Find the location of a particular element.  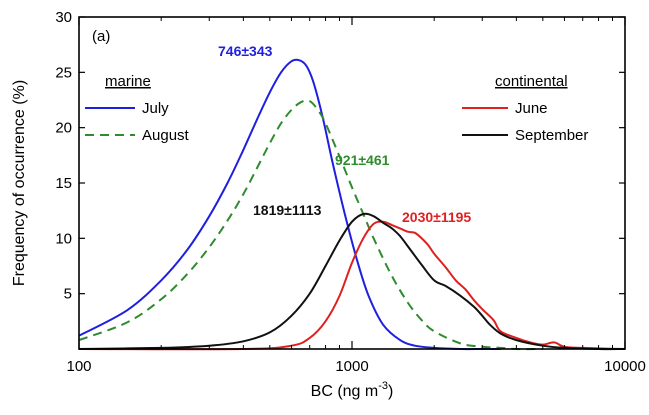

y-tick-label: 15 is located at coordinates (63, 183).